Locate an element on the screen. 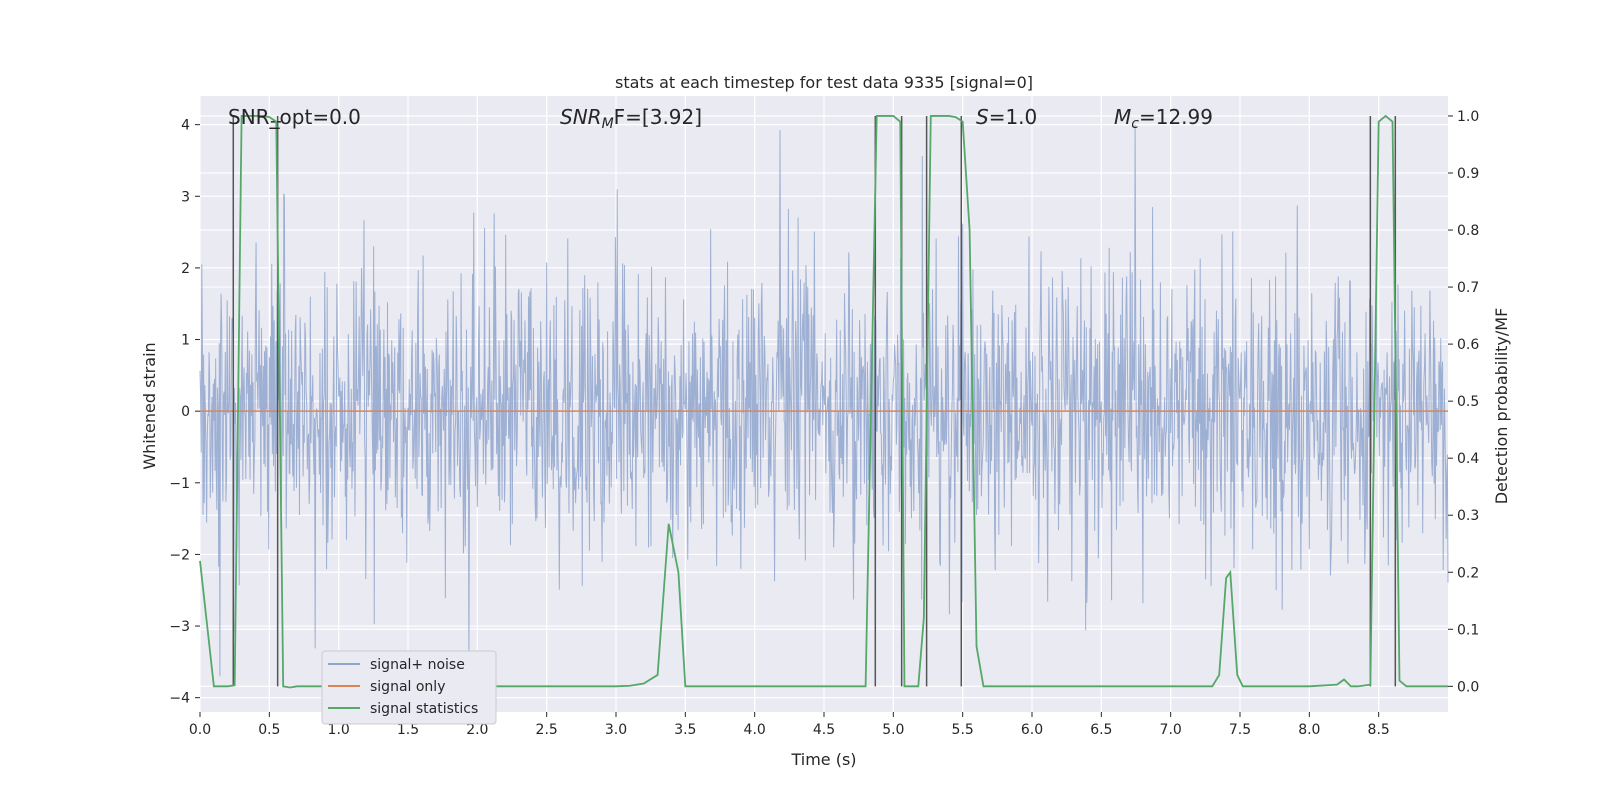 This screenshot has width=1600, height=800. y-right-tick-label-6: 0.4 is located at coordinates (1468, 459).